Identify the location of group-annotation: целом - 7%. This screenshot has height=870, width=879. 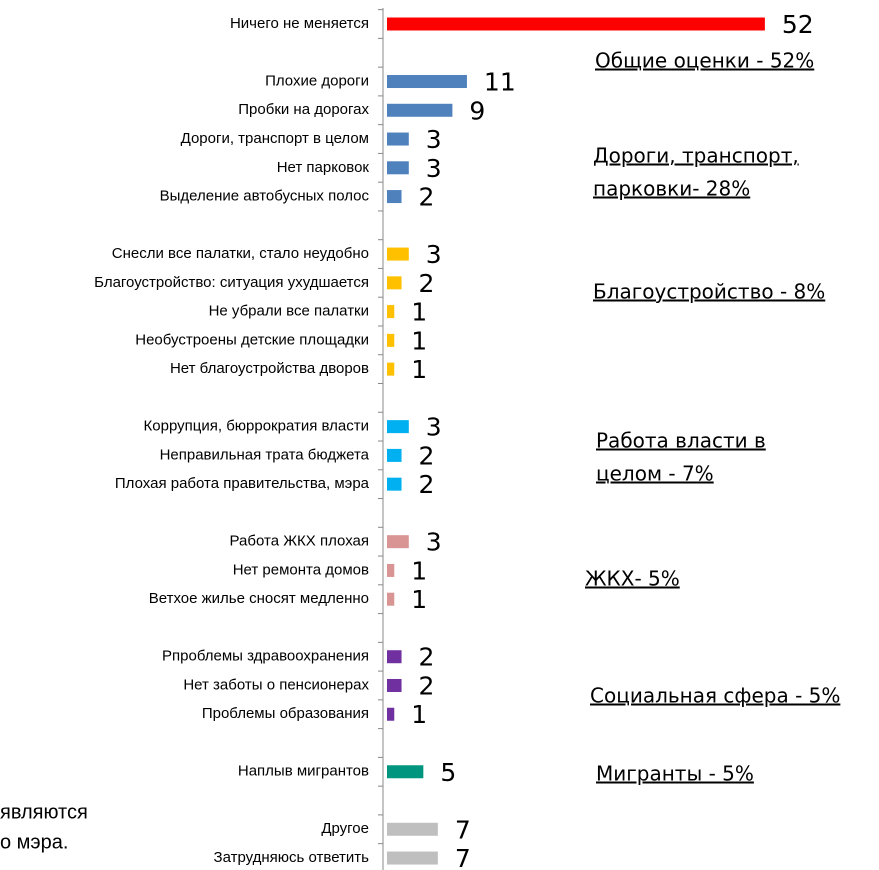
(655, 474).